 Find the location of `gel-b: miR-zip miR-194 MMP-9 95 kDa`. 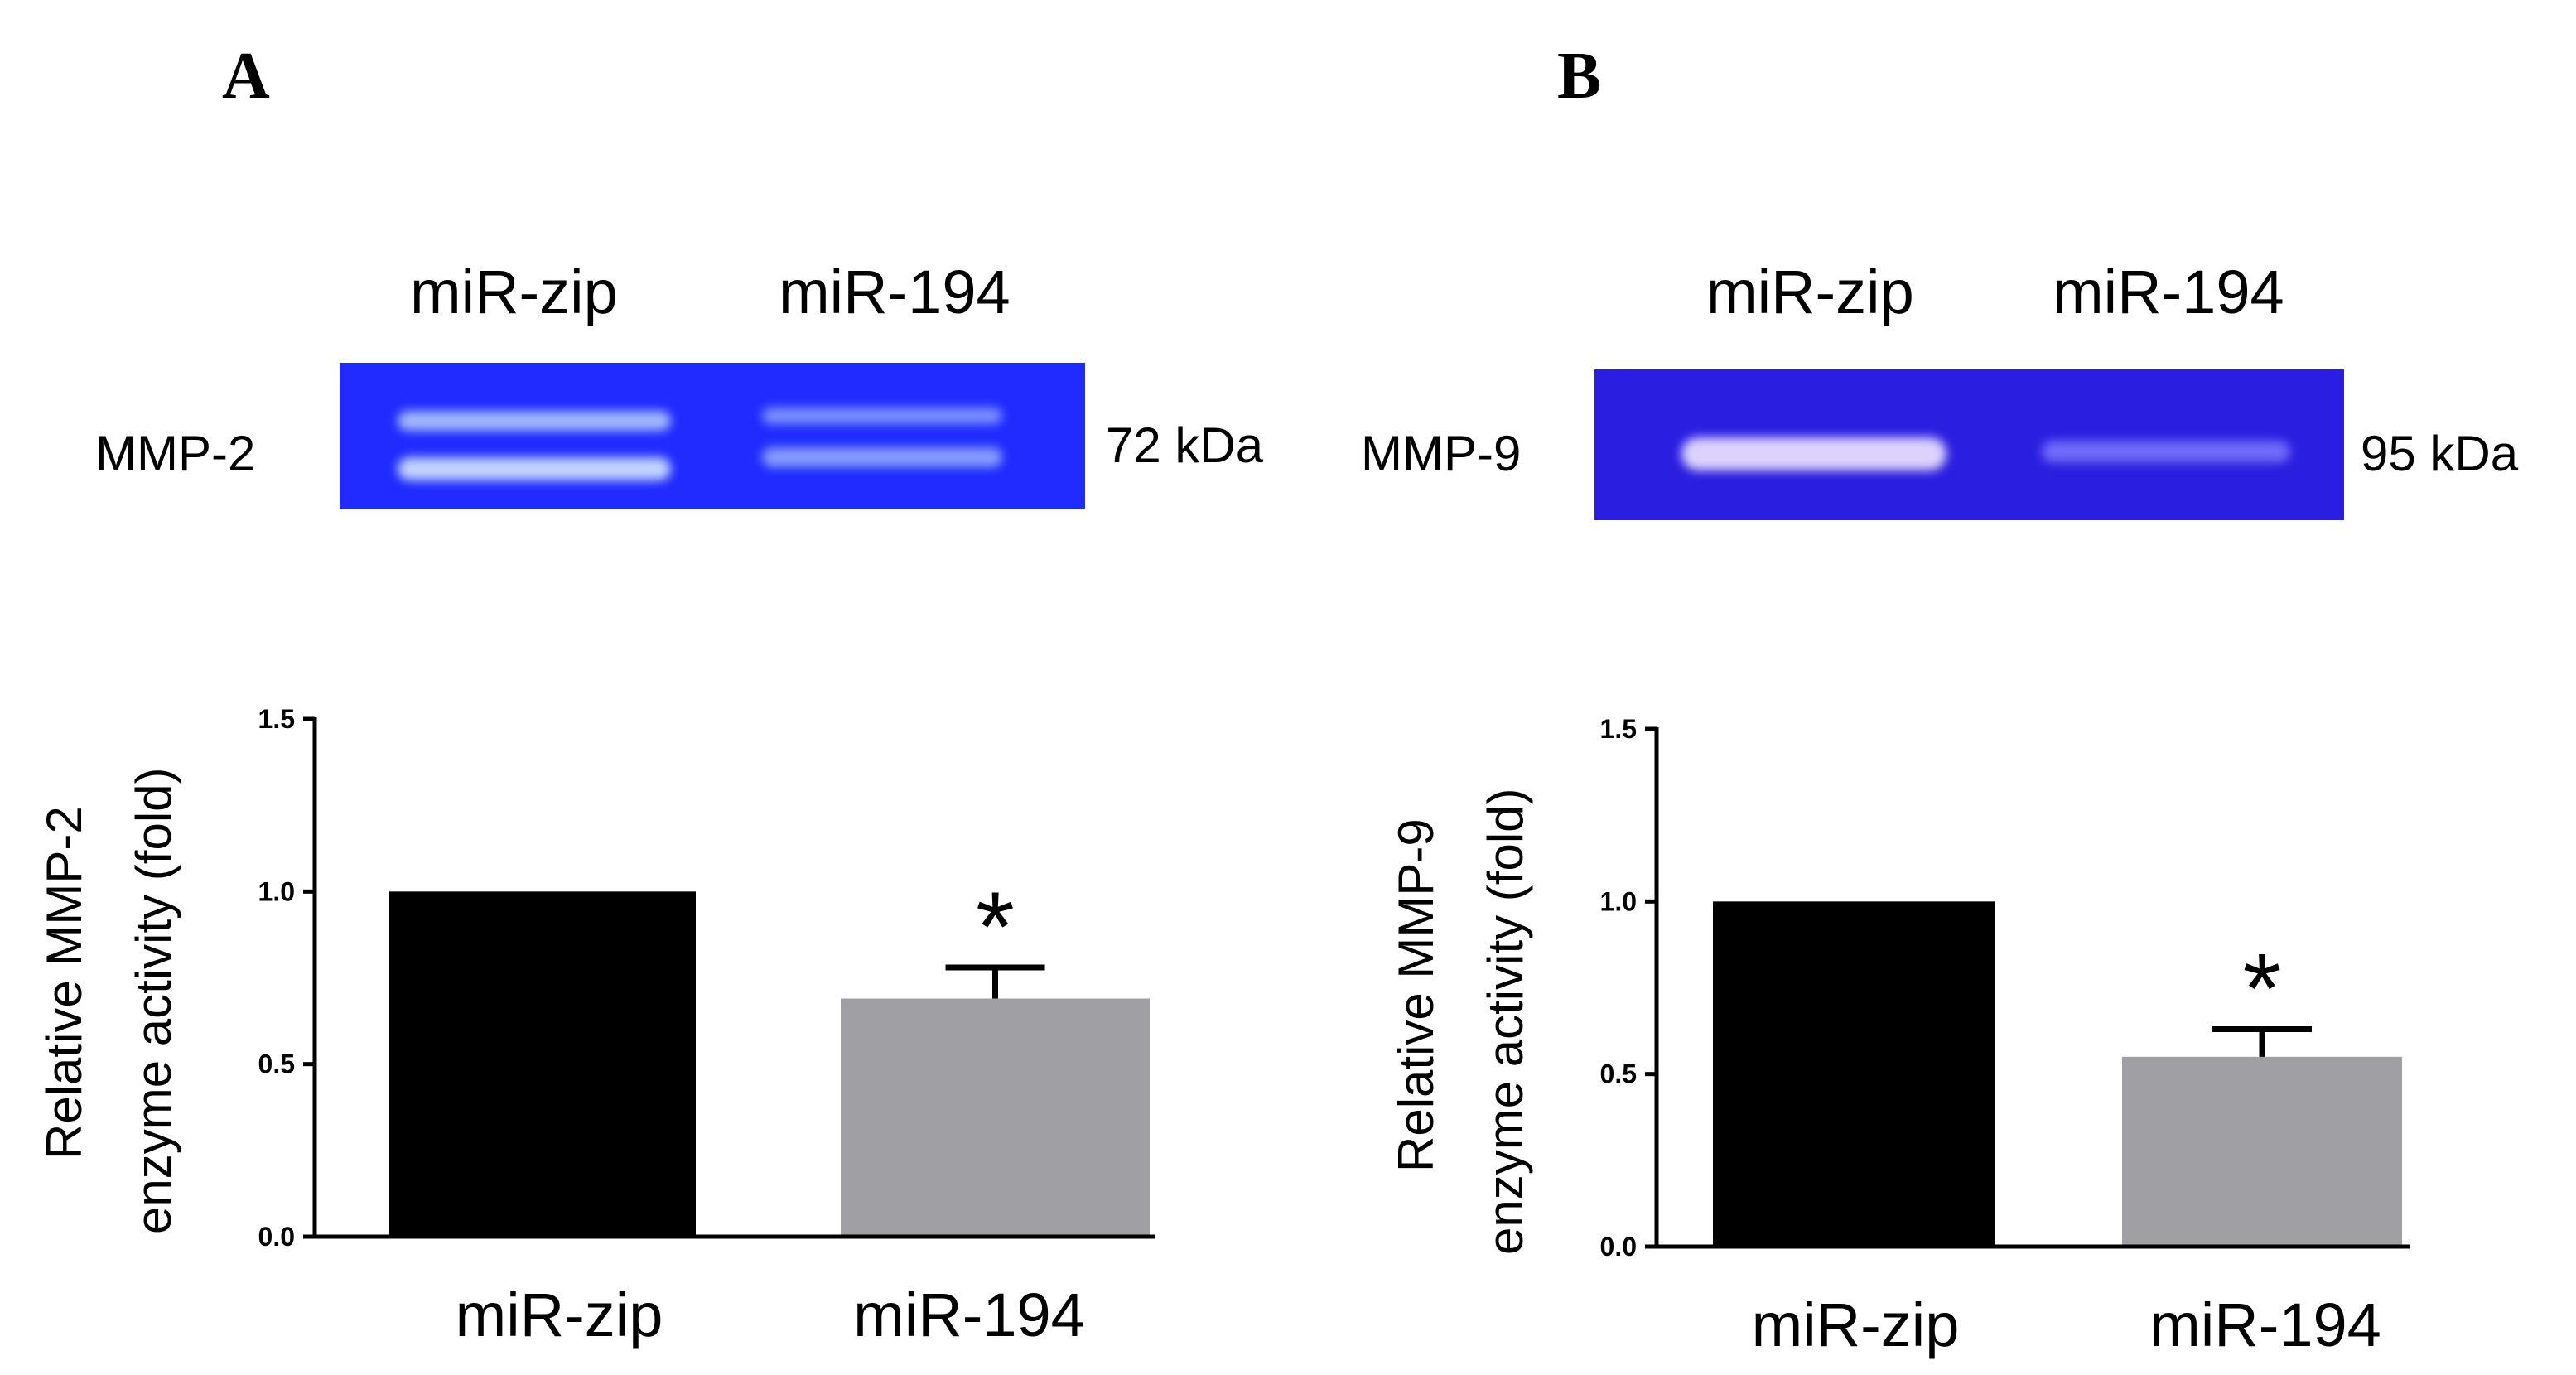

gel-b: miR-zip miR-194 MMP-9 95 kDa is located at coordinates (1940, 389).